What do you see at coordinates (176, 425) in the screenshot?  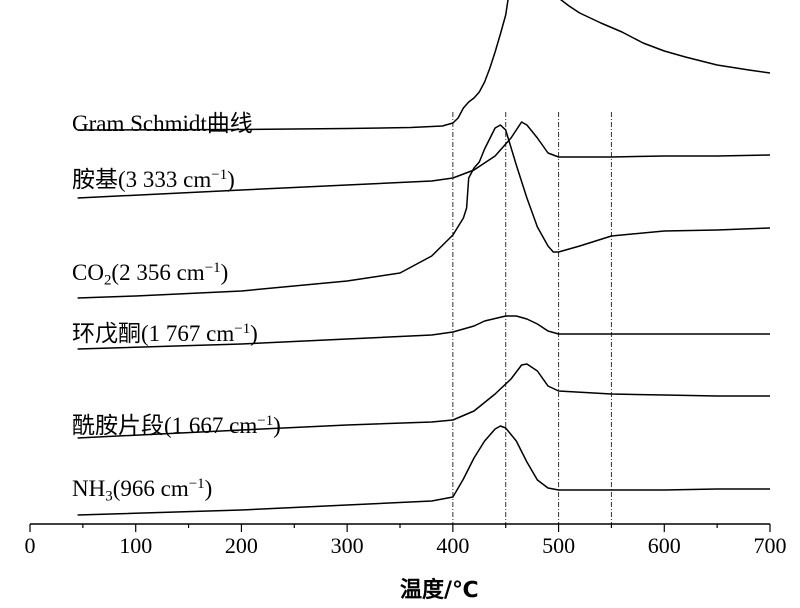 I see `series-label-4: 酰胺片段(1 667 cm−1)` at bounding box center [176, 425].